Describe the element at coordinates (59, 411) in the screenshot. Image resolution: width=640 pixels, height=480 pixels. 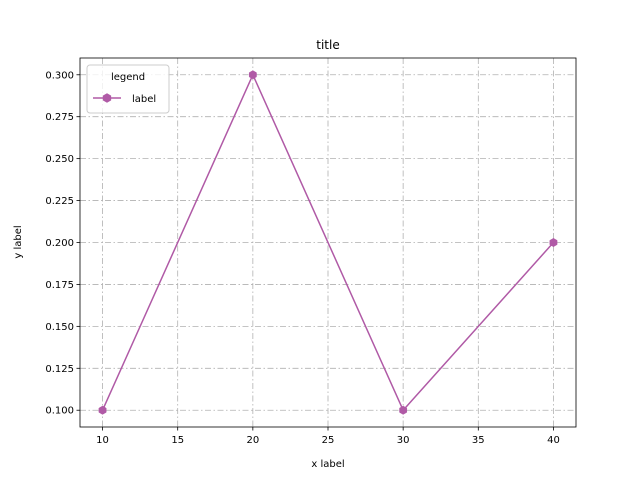
I see `y-tick-label: 0.100` at that location.